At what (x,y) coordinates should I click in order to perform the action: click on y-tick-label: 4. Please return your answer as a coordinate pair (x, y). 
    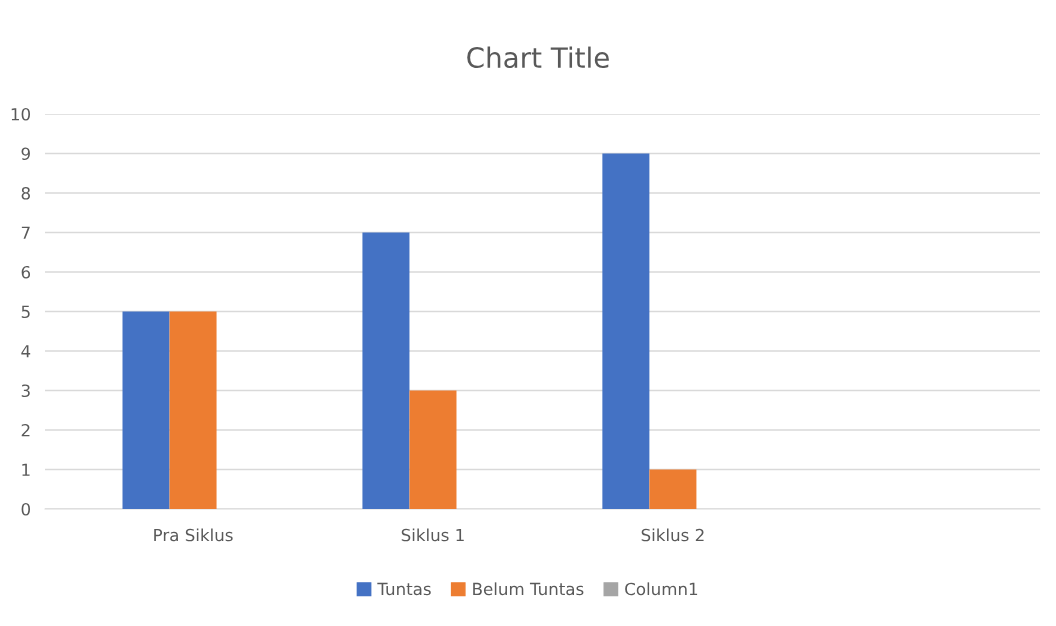
    Looking at the image, I should click on (26, 351).